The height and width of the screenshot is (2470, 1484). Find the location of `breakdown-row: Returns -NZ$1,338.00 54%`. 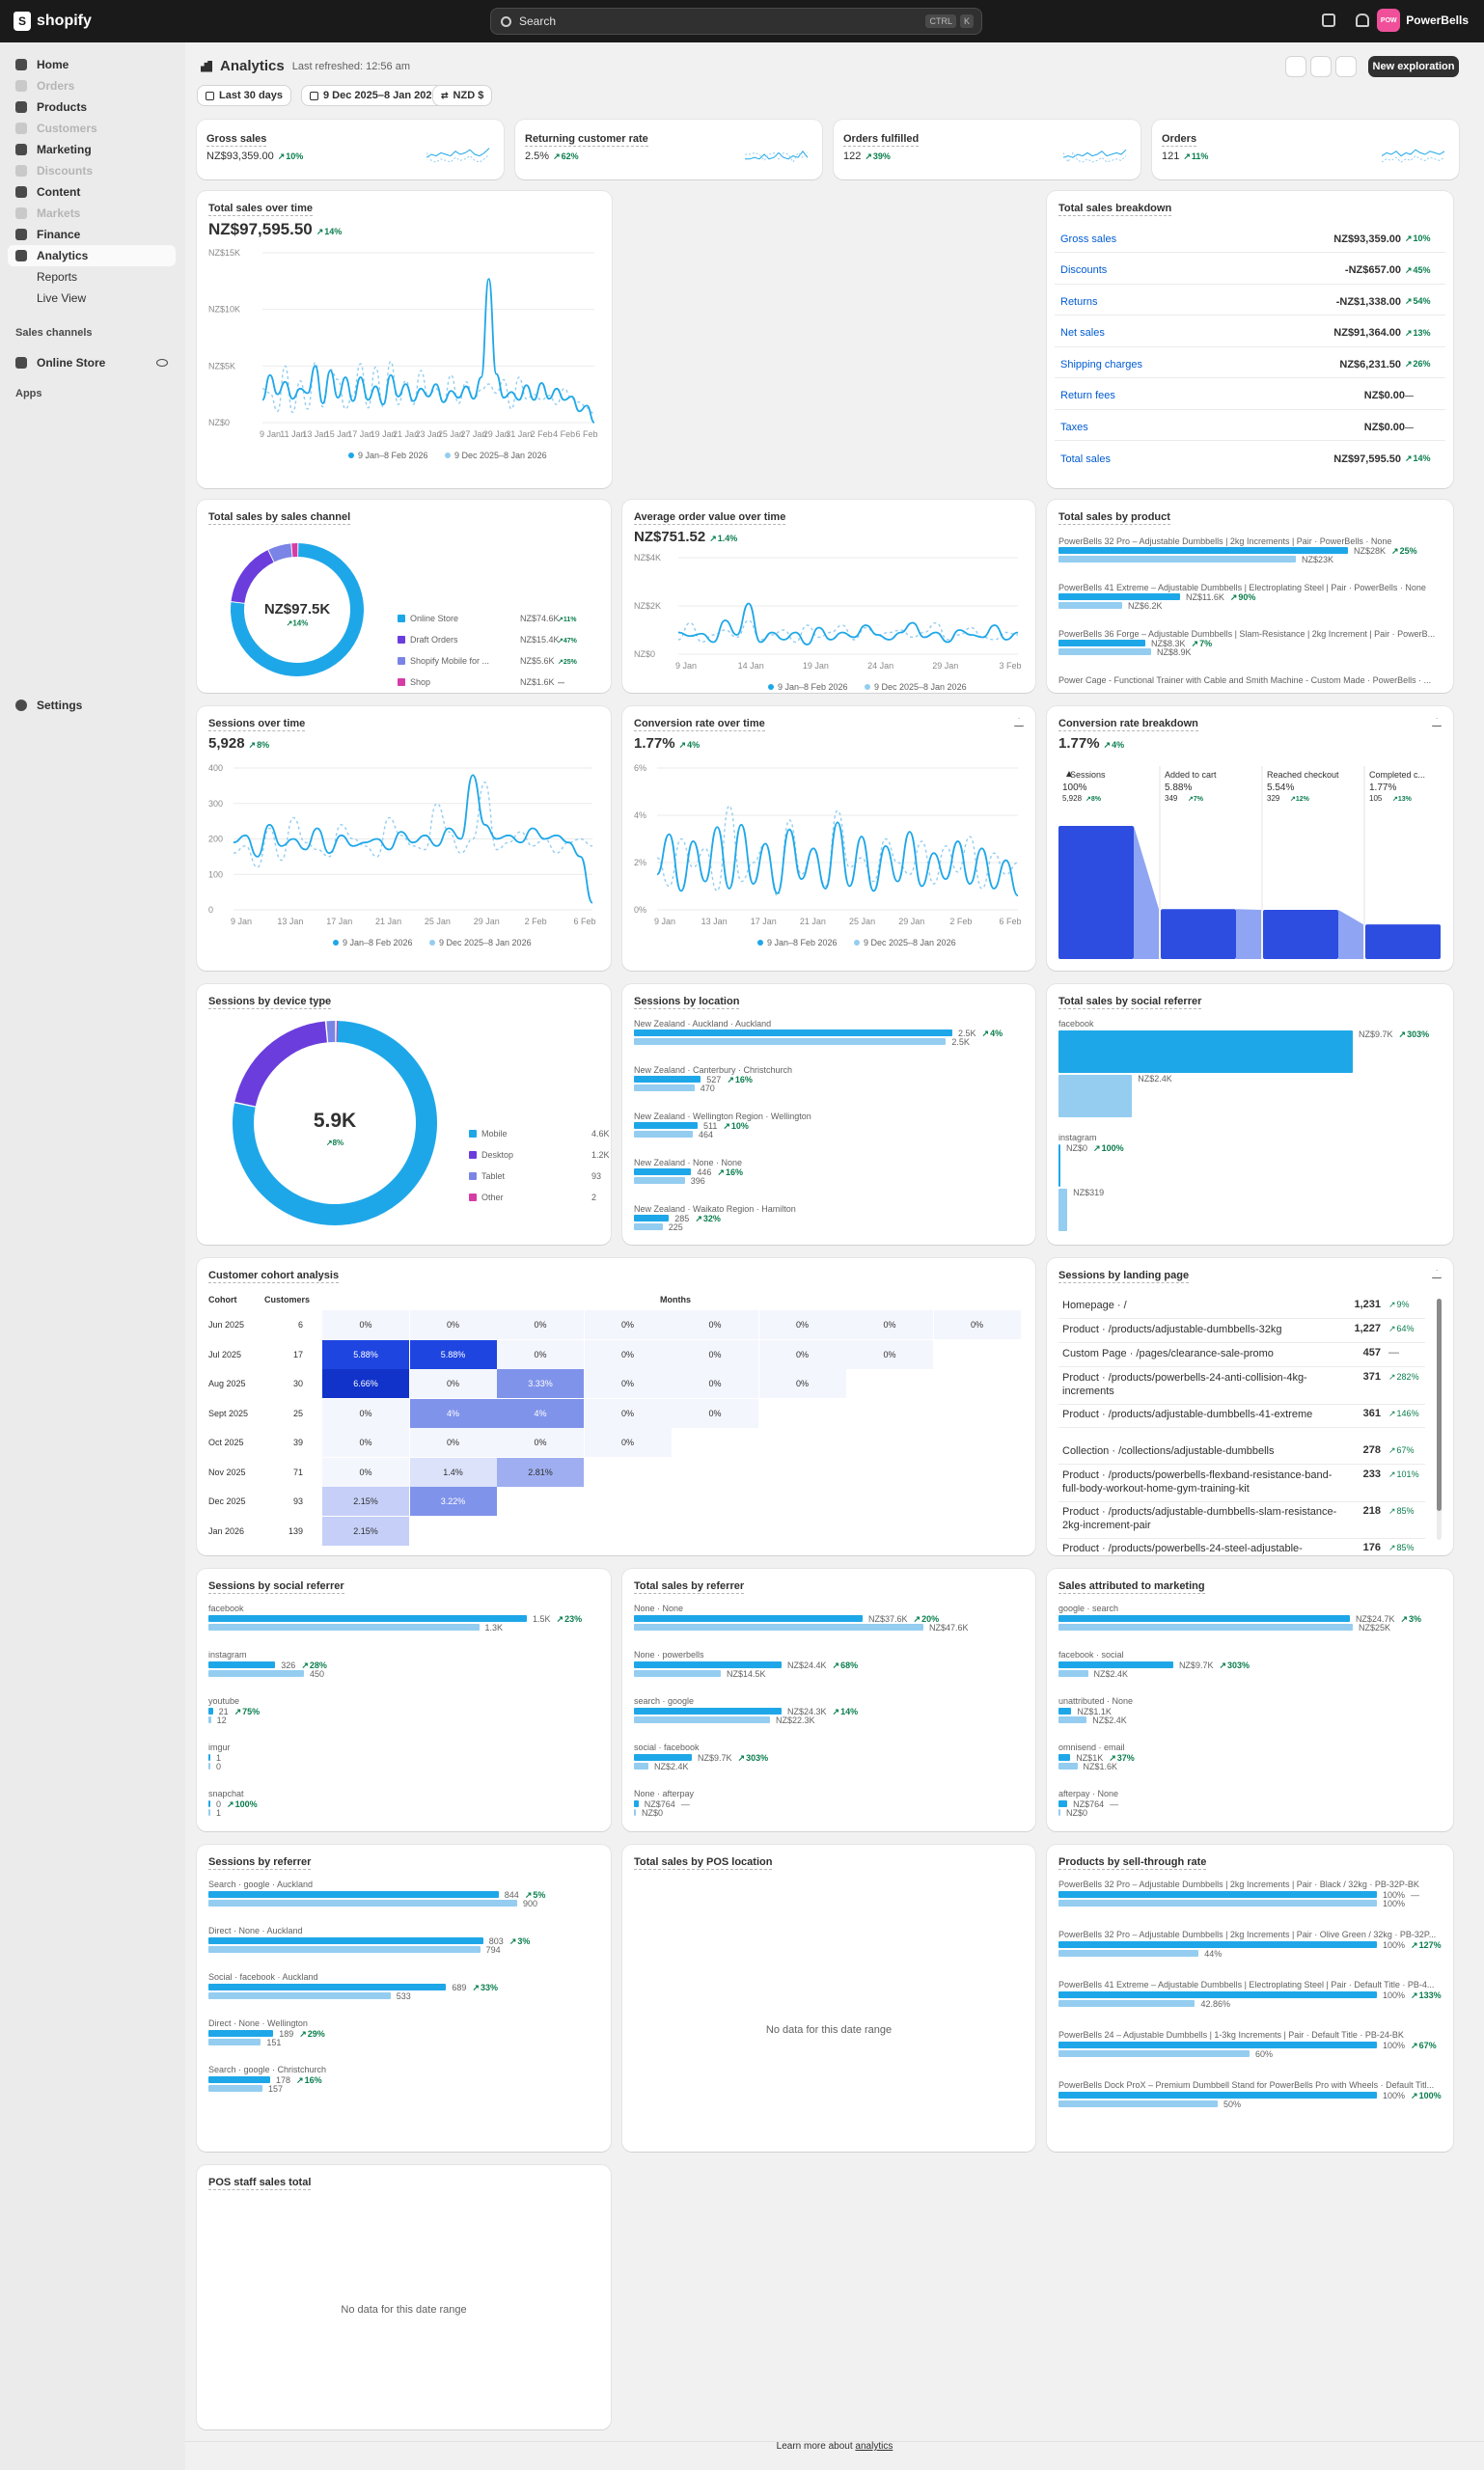

breakdown-row: Returns -NZ$1,338.00 54% is located at coordinates (1250, 302).